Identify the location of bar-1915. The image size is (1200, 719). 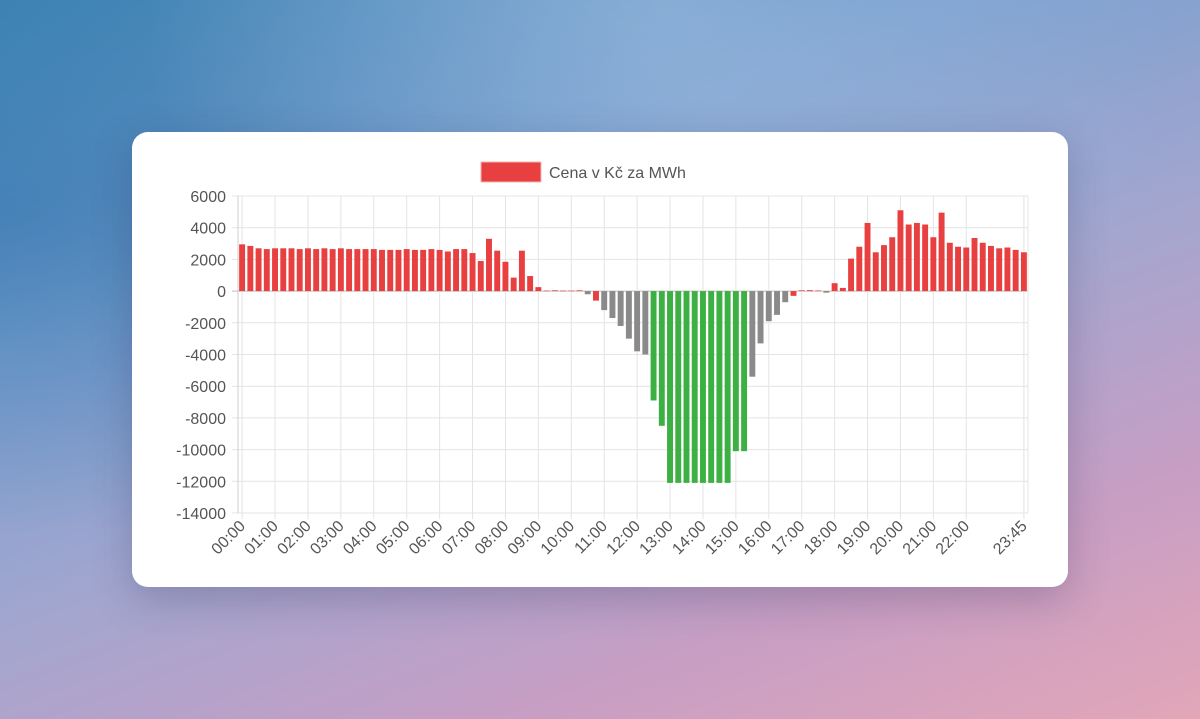
(875, 272).